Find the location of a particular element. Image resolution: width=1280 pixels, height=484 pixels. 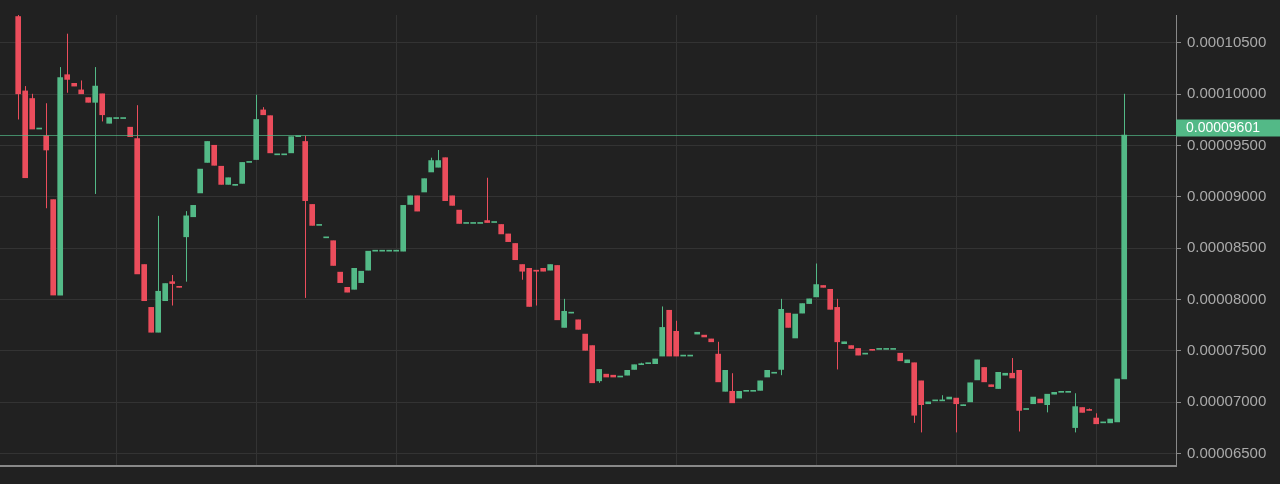

y-tick-label: 0.00010500 is located at coordinates (1227, 41).